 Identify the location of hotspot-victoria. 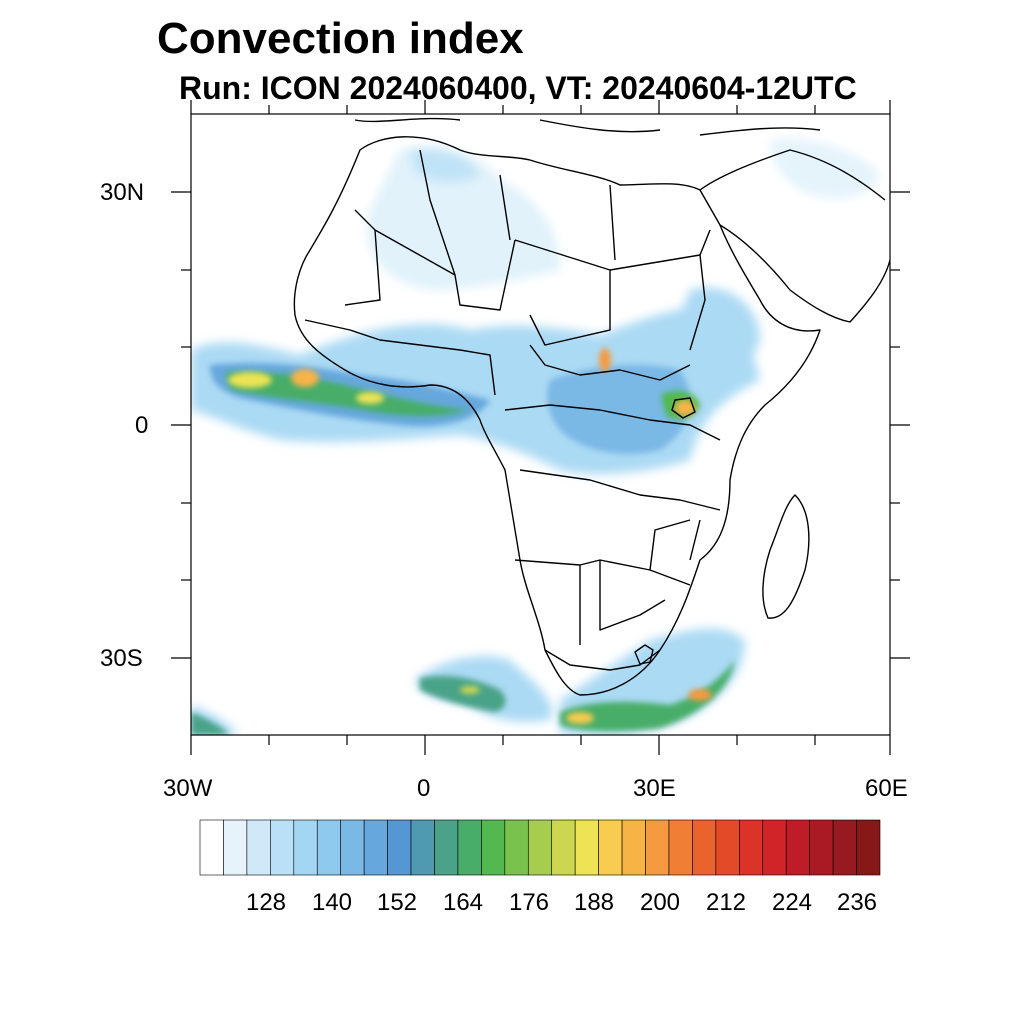
(685, 408).